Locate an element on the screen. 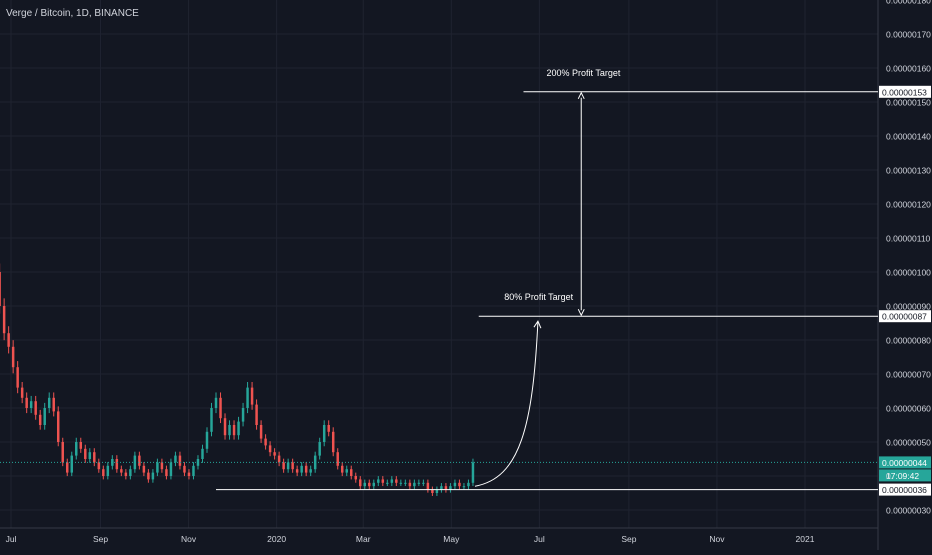 This screenshot has height=555, width=932. x-tick-label: Nov is located at coordinates (189, 539).